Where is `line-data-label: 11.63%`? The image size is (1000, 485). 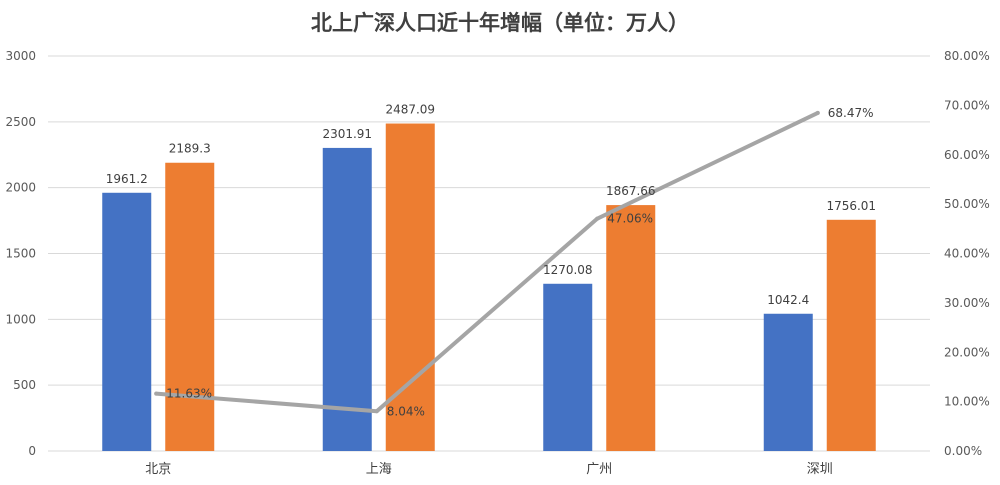 line-data-label: 11.63% is located at coordinates (189, 394).